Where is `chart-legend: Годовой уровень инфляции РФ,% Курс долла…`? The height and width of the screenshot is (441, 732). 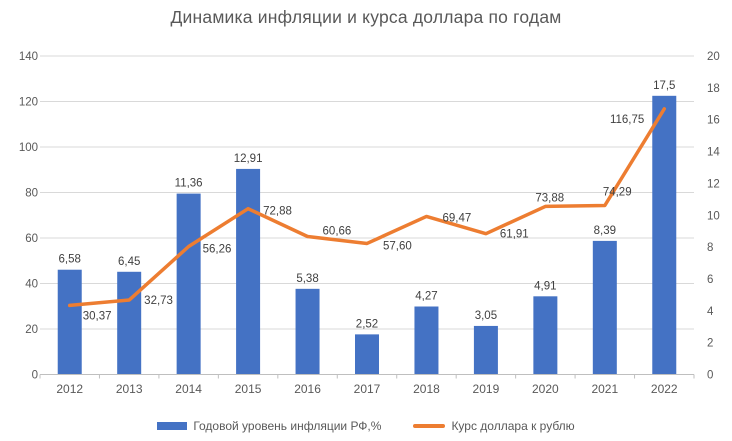 chart-legend: Годовой уровень инфляции РФ,% Курс долла… is located at coordinates (366, 426).